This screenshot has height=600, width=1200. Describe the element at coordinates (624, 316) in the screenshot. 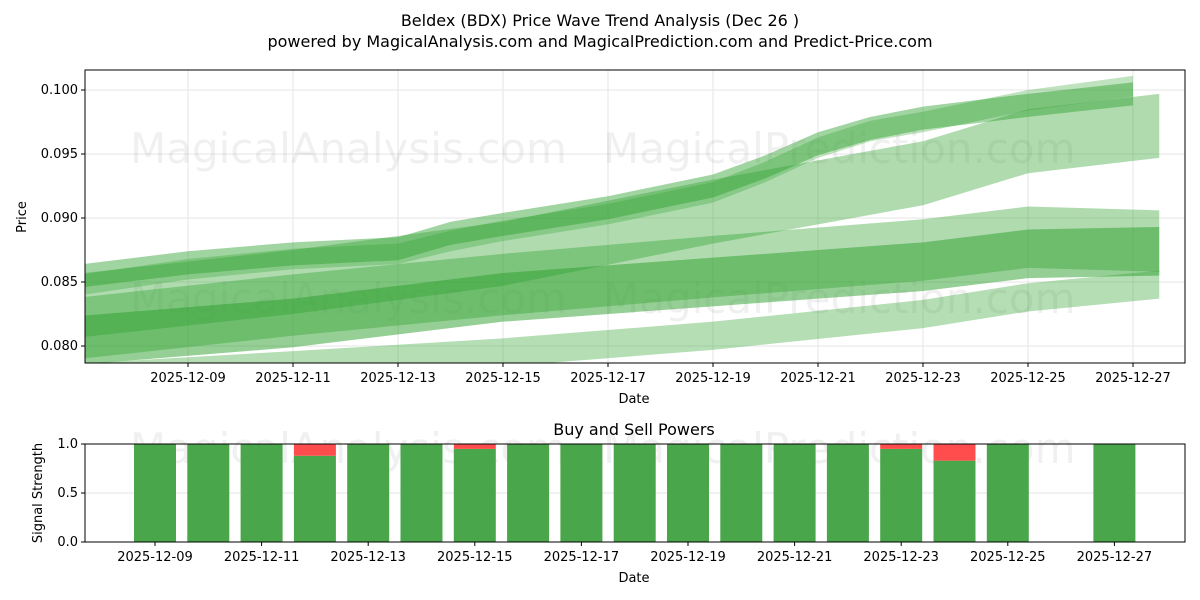

I see `band-forecast-low` at that location.